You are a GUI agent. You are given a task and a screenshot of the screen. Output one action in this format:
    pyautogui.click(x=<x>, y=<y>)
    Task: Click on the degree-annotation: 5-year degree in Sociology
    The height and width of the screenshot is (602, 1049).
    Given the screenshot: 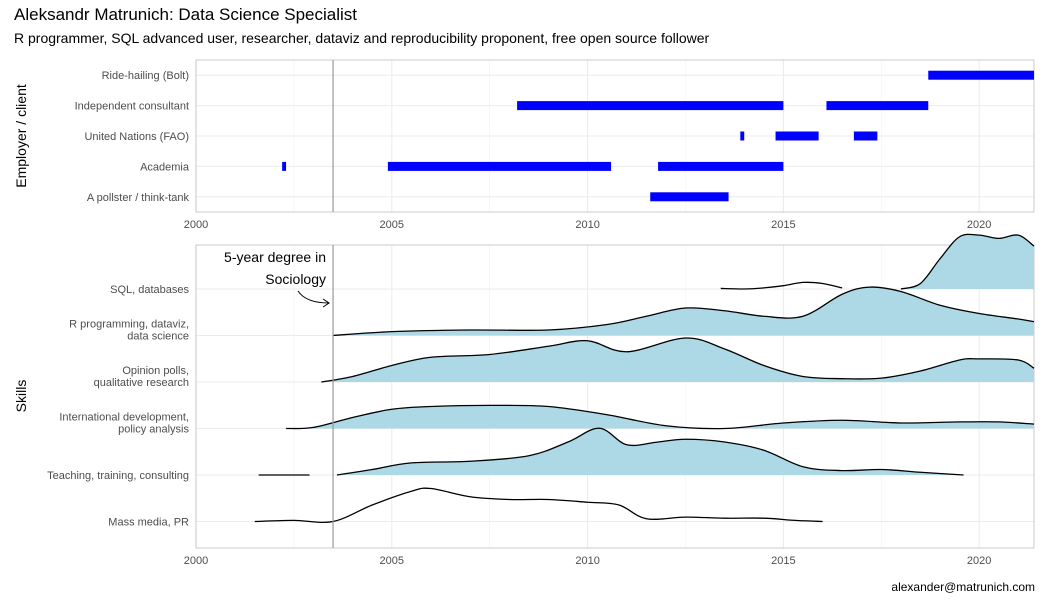 What is the action you would take?
    pyautogui.click(x=275, y=268)
    